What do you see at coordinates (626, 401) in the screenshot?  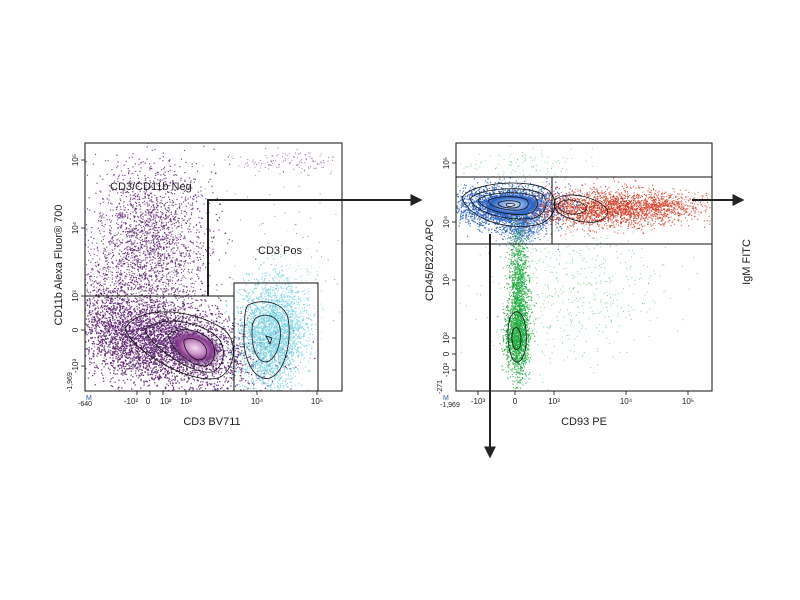 I see `right-x-tick-10000: 10⁴` at bounding box center [626, 401].